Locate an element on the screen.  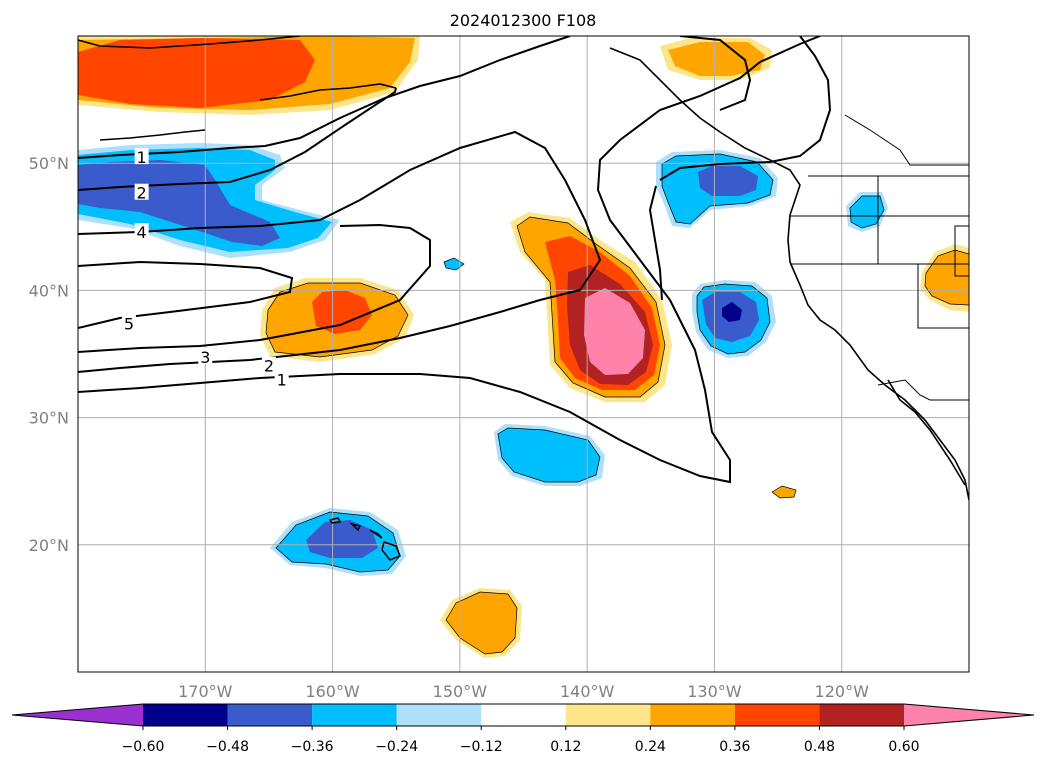
state-borders is located at coordinates (879, 257).